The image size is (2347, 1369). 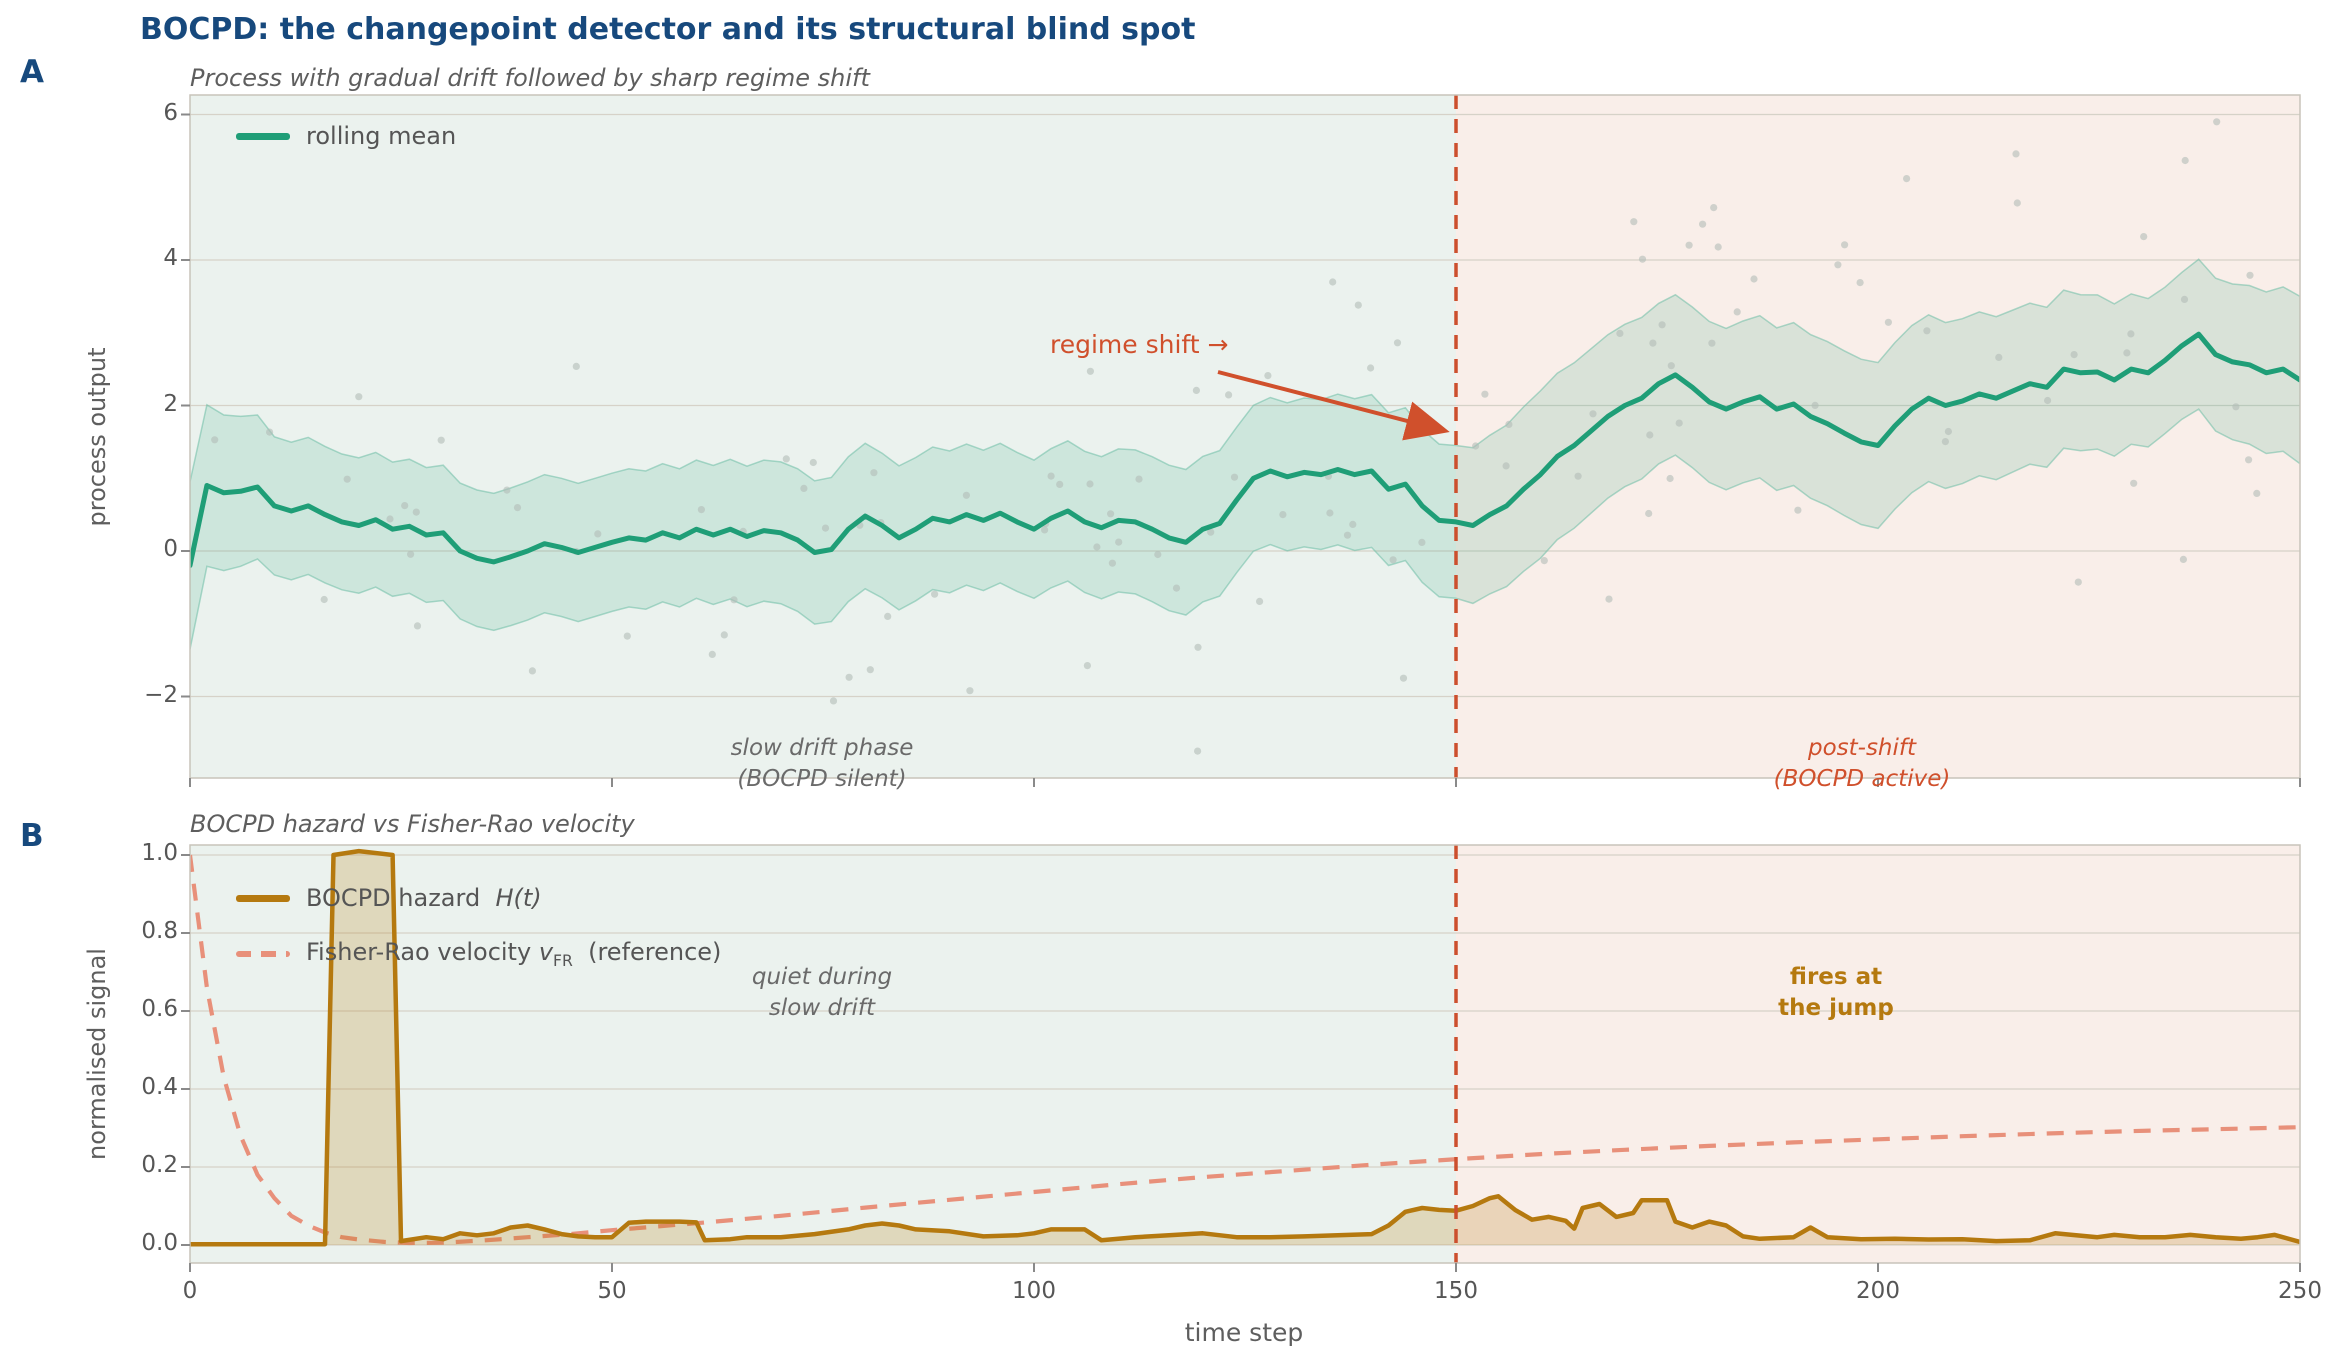 What do you see at coordinates (170, 112) in the screenshot?
I see `panel-a-ytick: 6` at bounding box center [170, 112].